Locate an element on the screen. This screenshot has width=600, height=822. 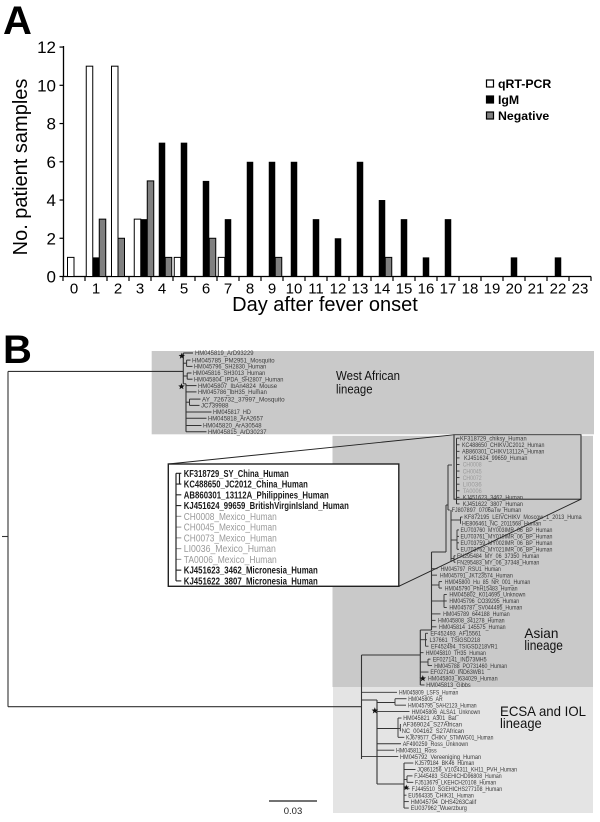
svg-text: 20 is located at coordinates (514, 289).